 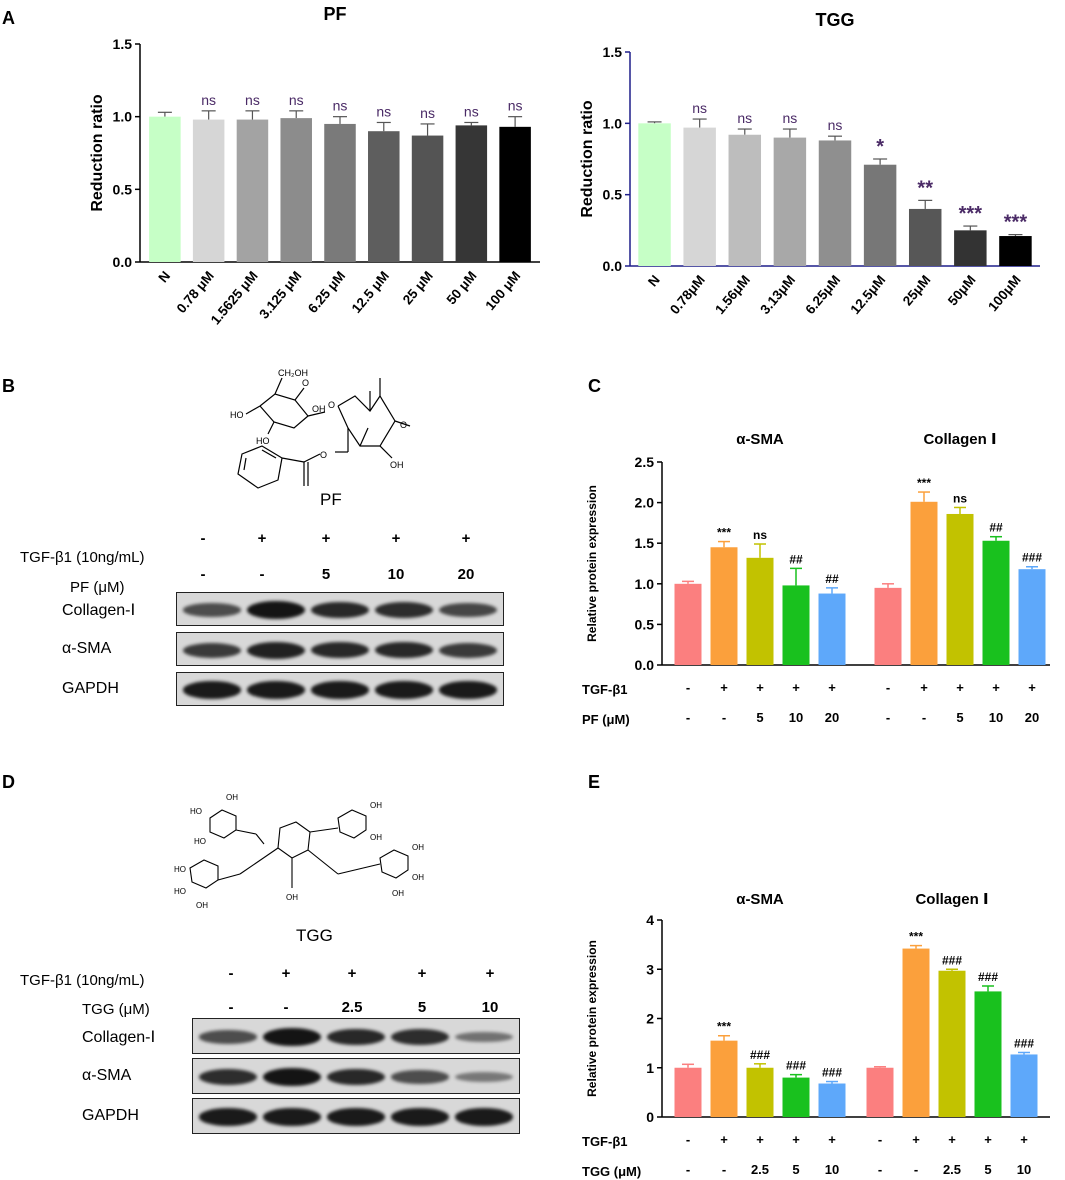 I want to click on panel-label-b: B, so click(x=8, y=386).